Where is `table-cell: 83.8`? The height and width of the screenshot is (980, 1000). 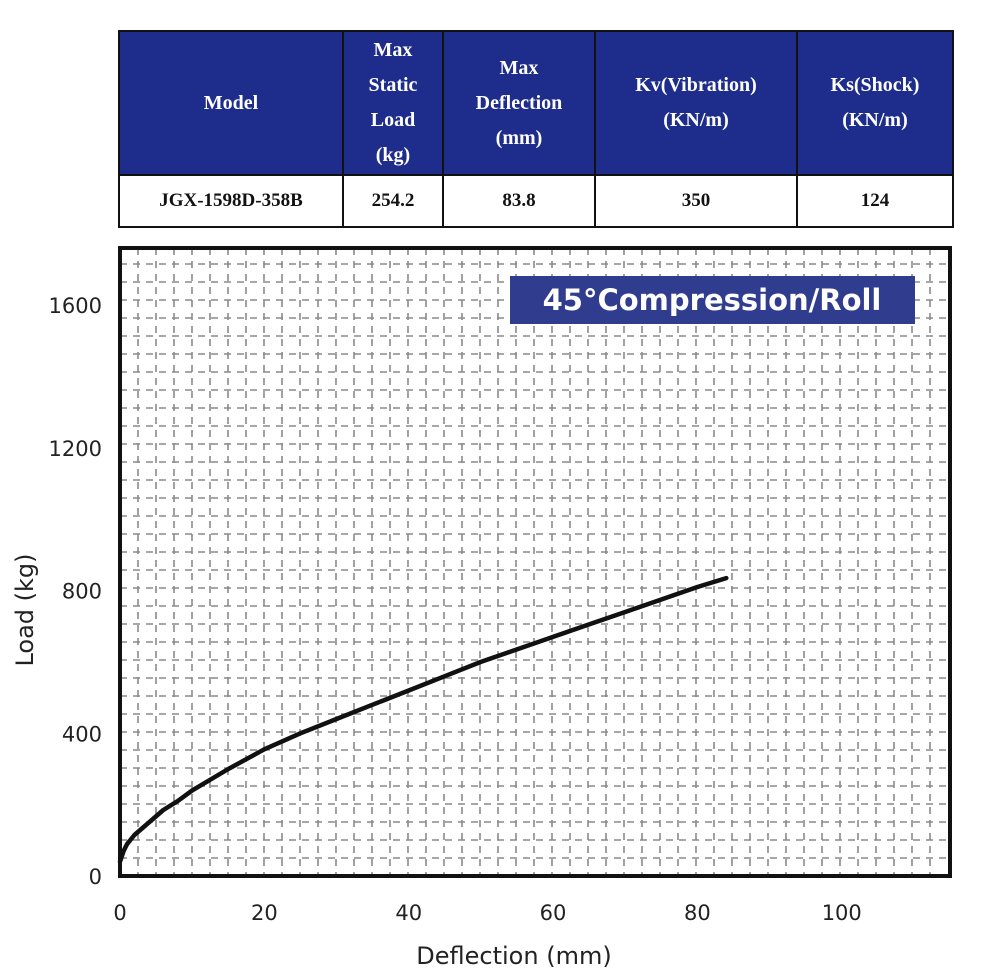 table-cell: 83.8 is located at coordinates (519, 201).